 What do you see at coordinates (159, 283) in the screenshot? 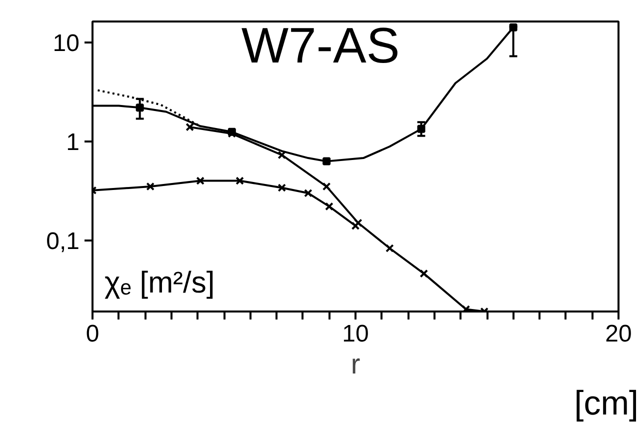
I see `y-axis-title: χₑ [m²/s]` at bounding box center [159, 283].